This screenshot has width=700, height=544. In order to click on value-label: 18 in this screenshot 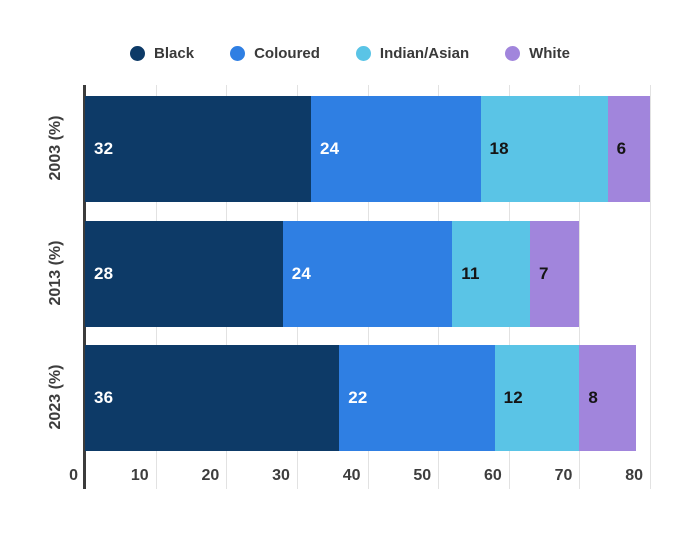, I will do `click(499, 148)`.